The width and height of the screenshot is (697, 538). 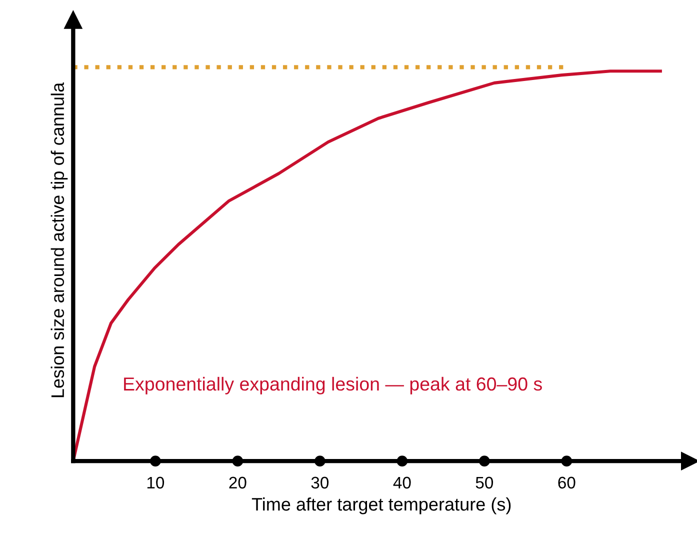 I want to click on x-tick-label: 40, so click(x=402, y=482).